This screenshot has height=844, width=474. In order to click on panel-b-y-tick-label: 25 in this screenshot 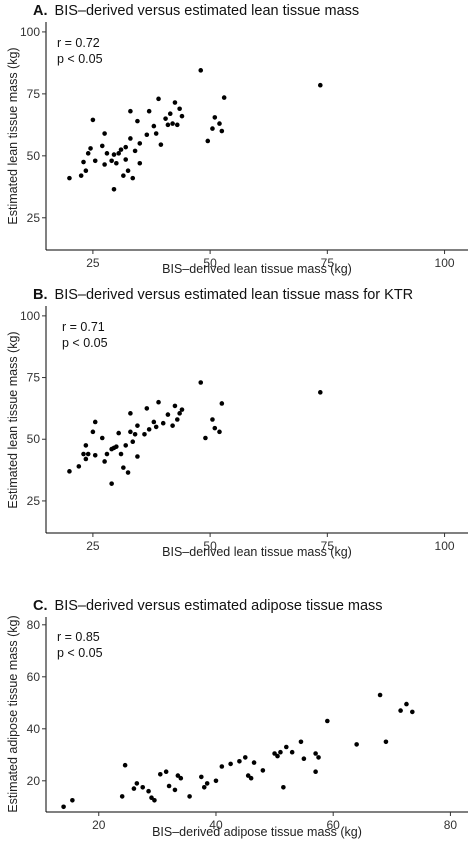, I will do `click(34, 501)`.